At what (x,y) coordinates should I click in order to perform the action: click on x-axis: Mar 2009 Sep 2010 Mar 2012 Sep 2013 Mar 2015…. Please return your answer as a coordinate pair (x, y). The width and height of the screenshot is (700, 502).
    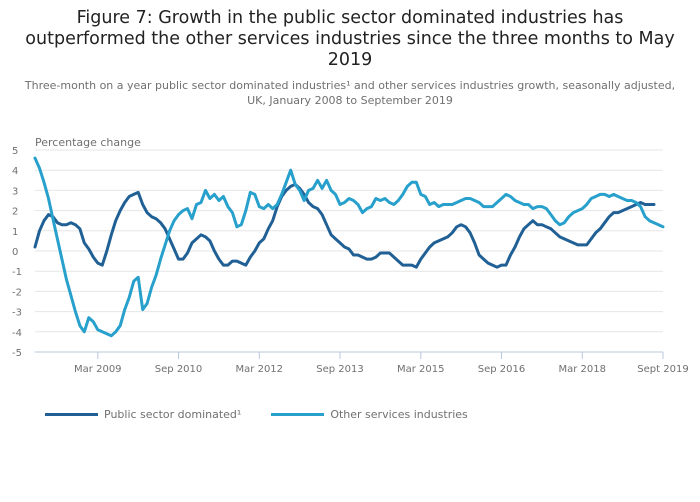
    Looking at the image, I should click on (362, 363).